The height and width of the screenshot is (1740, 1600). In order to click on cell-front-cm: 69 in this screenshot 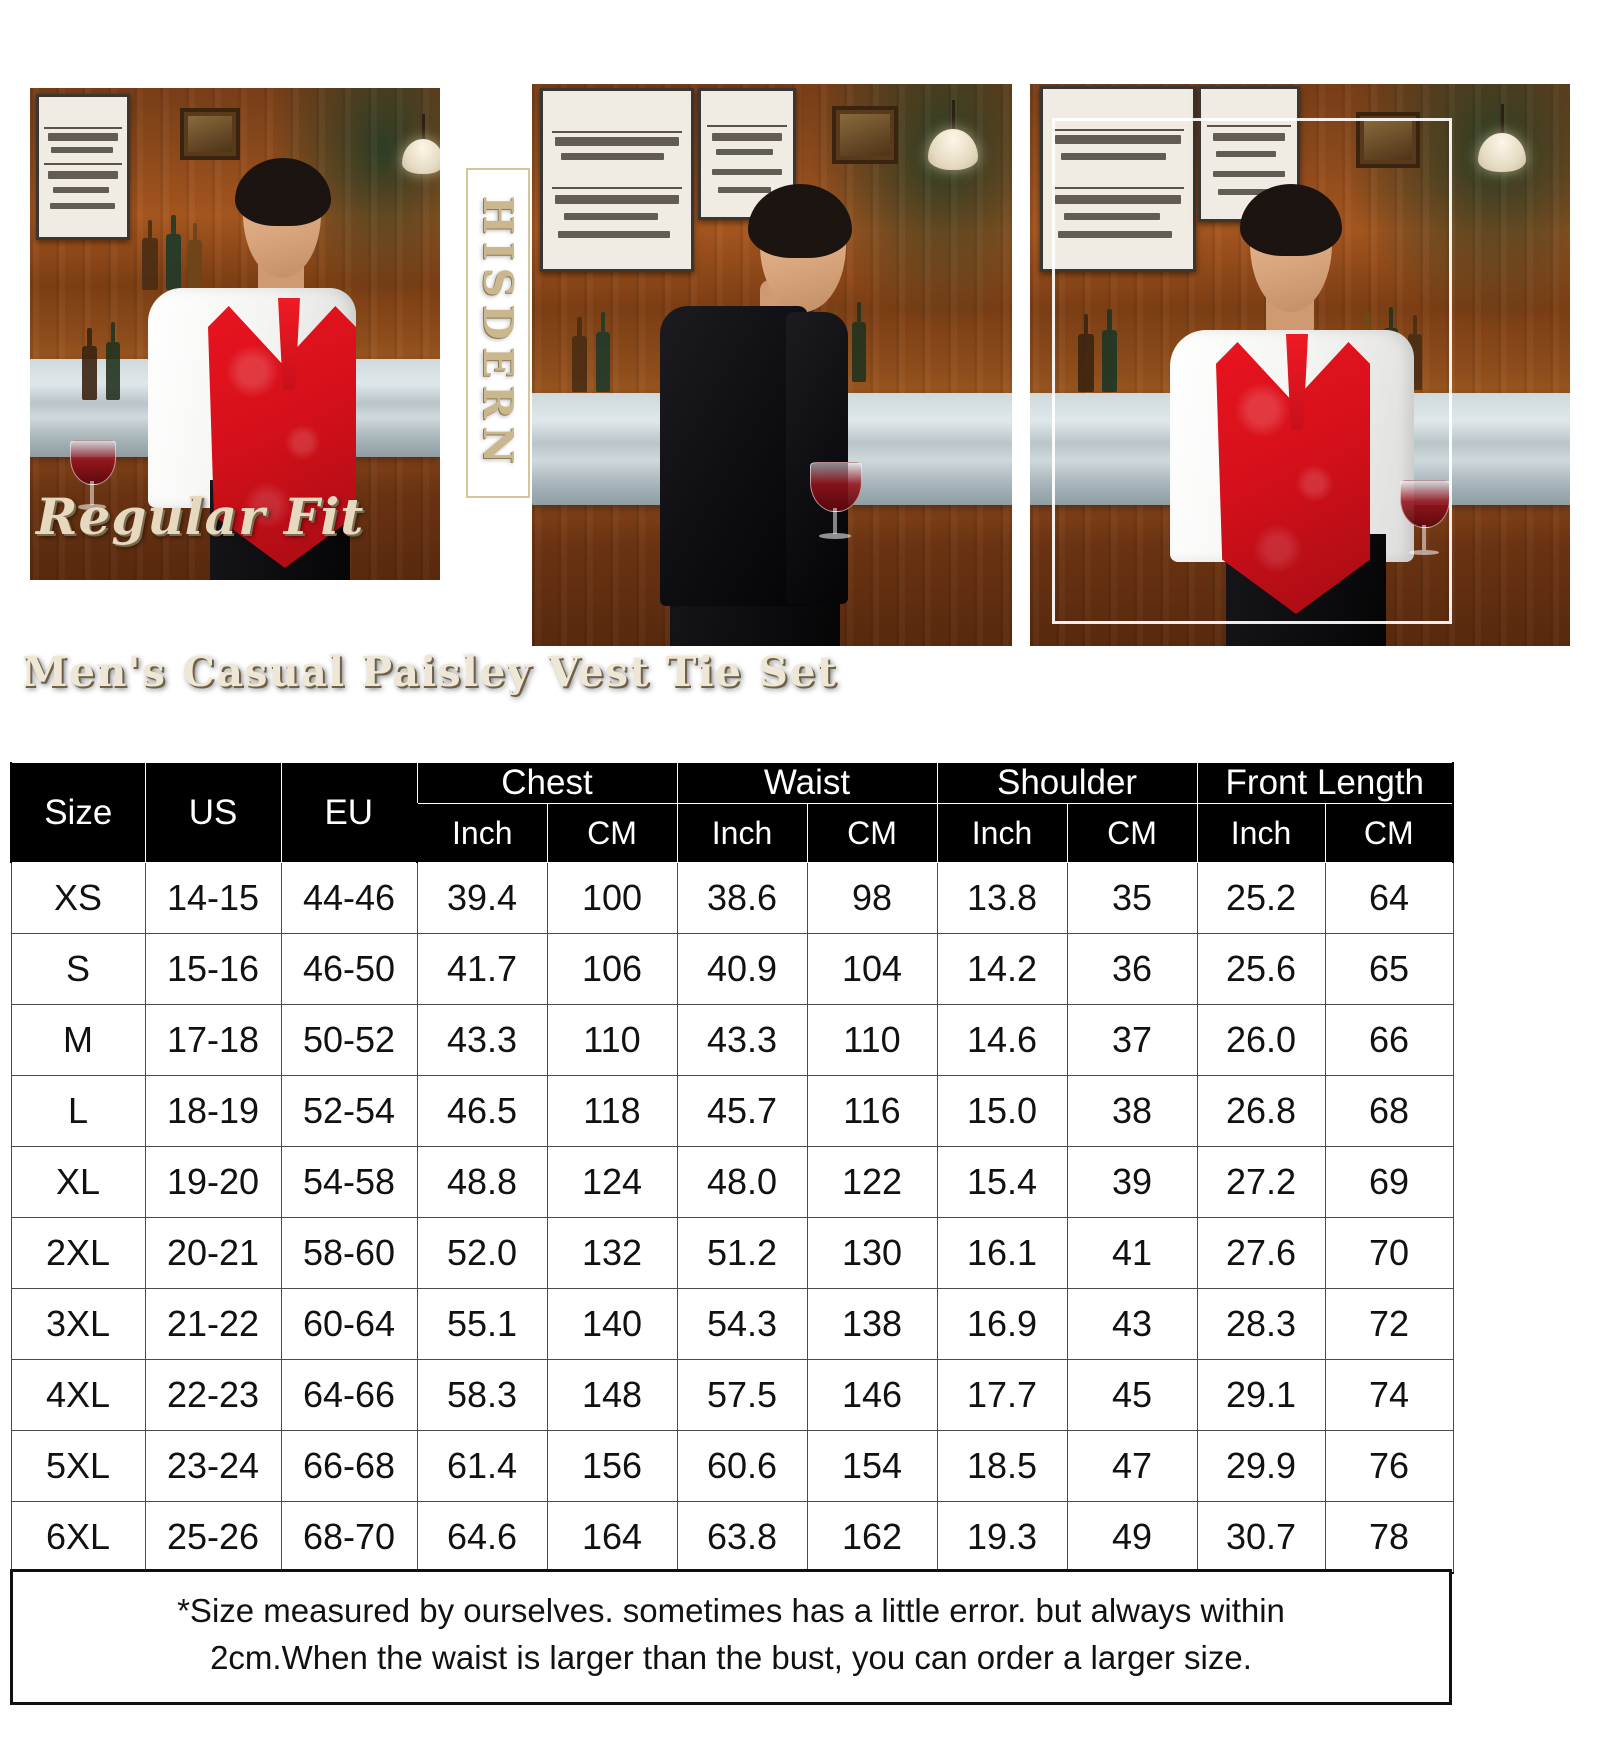, I will do `click(1389, 1182)`.